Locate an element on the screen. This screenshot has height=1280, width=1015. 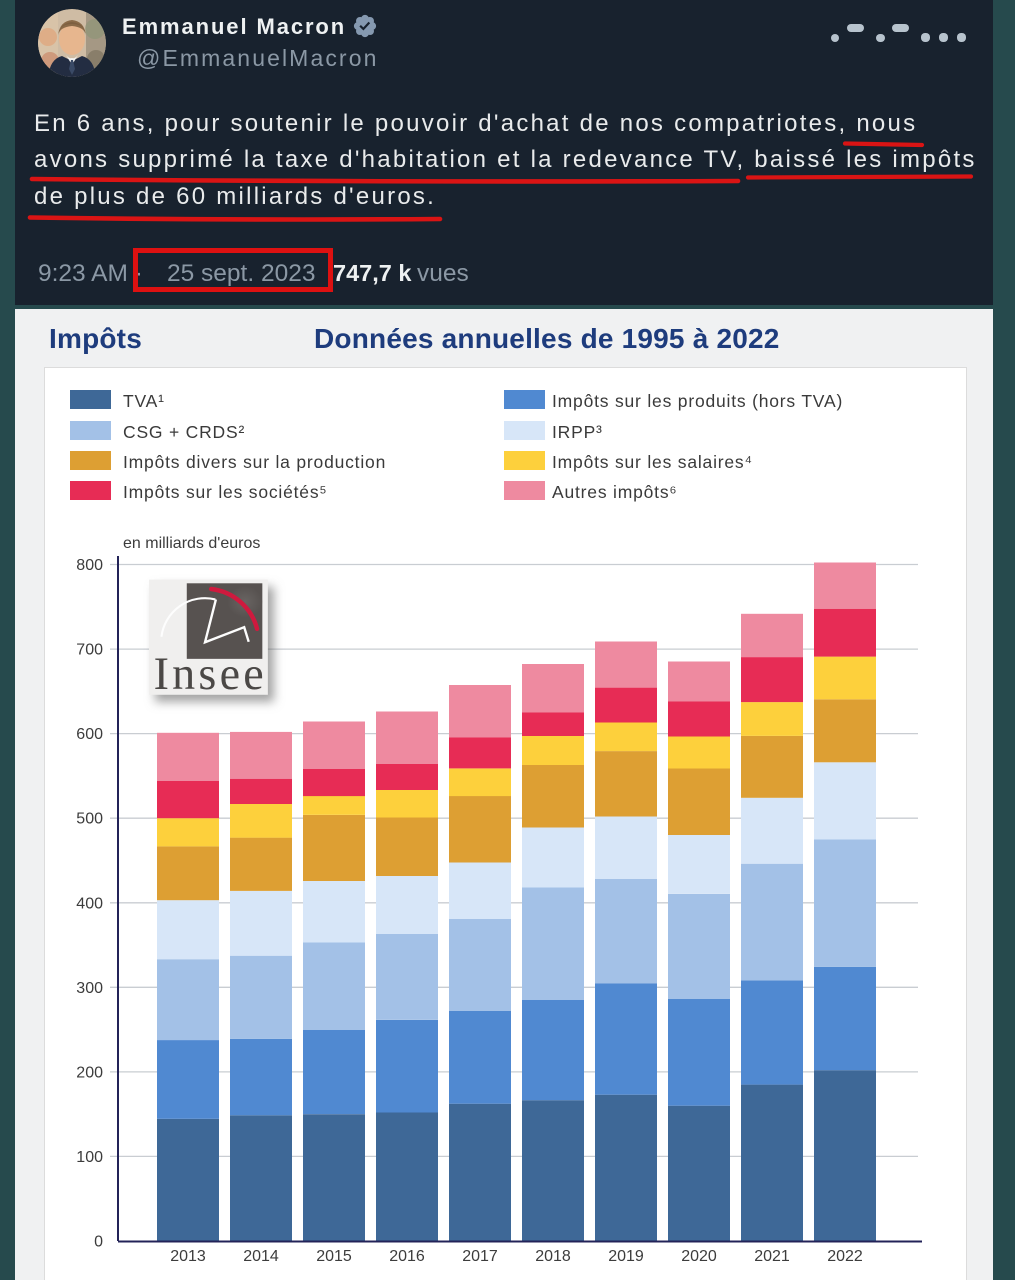
svg-text: Insee is located at coordinates (210, 673).